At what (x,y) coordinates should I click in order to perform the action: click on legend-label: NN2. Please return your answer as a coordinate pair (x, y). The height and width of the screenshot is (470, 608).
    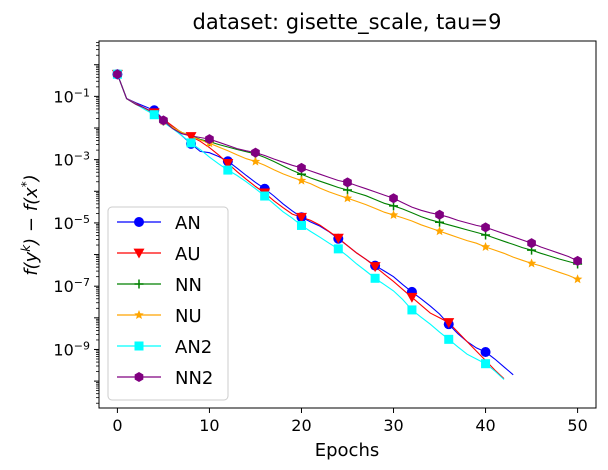
    Looking at the image, I should click on (194, 378).